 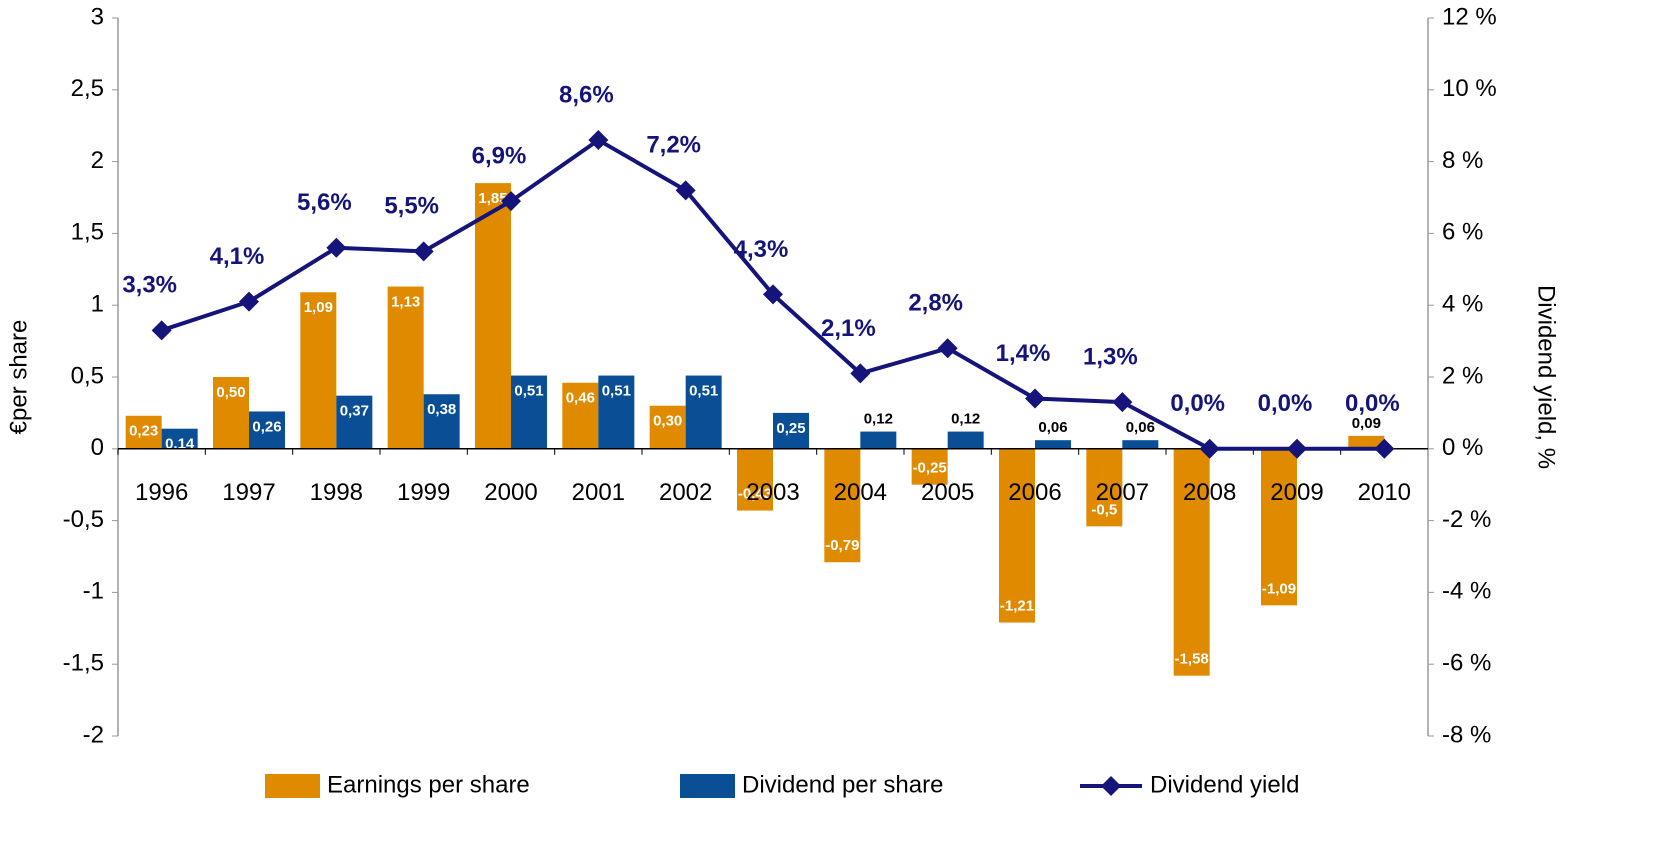 What do you see at coordinates (586, 94) in the screenshot?
I see `line-value-label: 8,6%` at bounding box center [586, 94].